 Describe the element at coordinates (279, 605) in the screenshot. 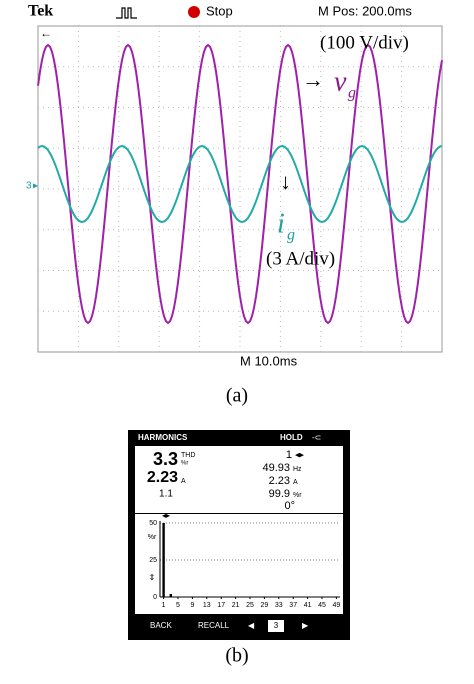

I see `x-tick-label: 33` at that location.